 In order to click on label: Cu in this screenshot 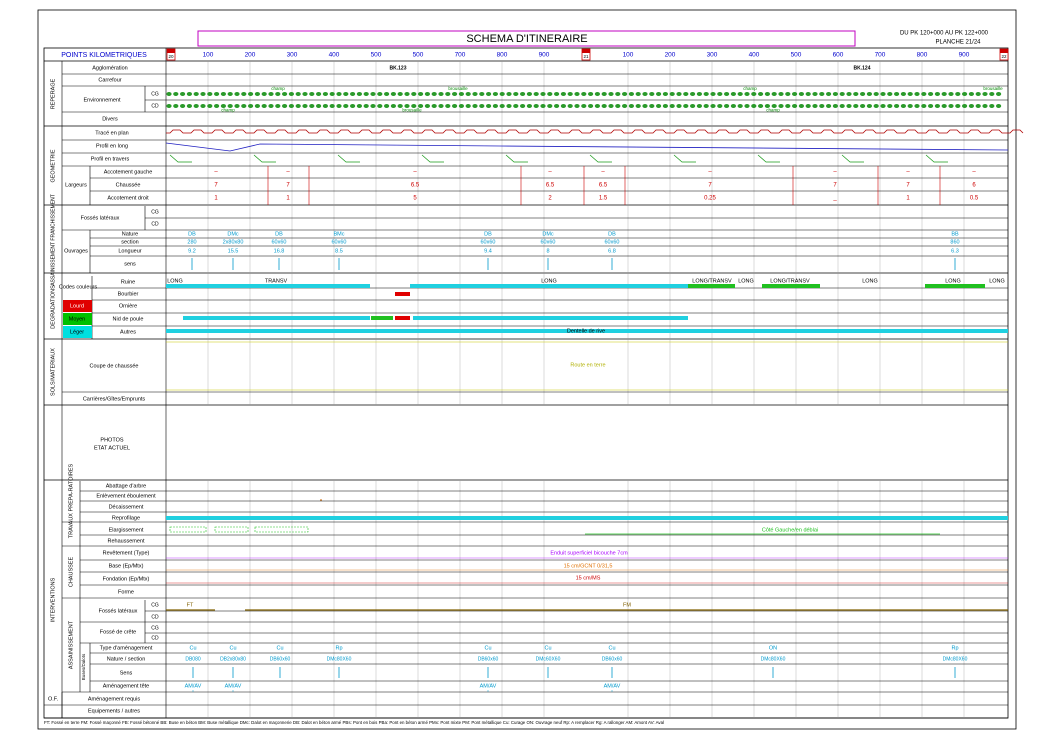, I will do `click(547, 648)`.